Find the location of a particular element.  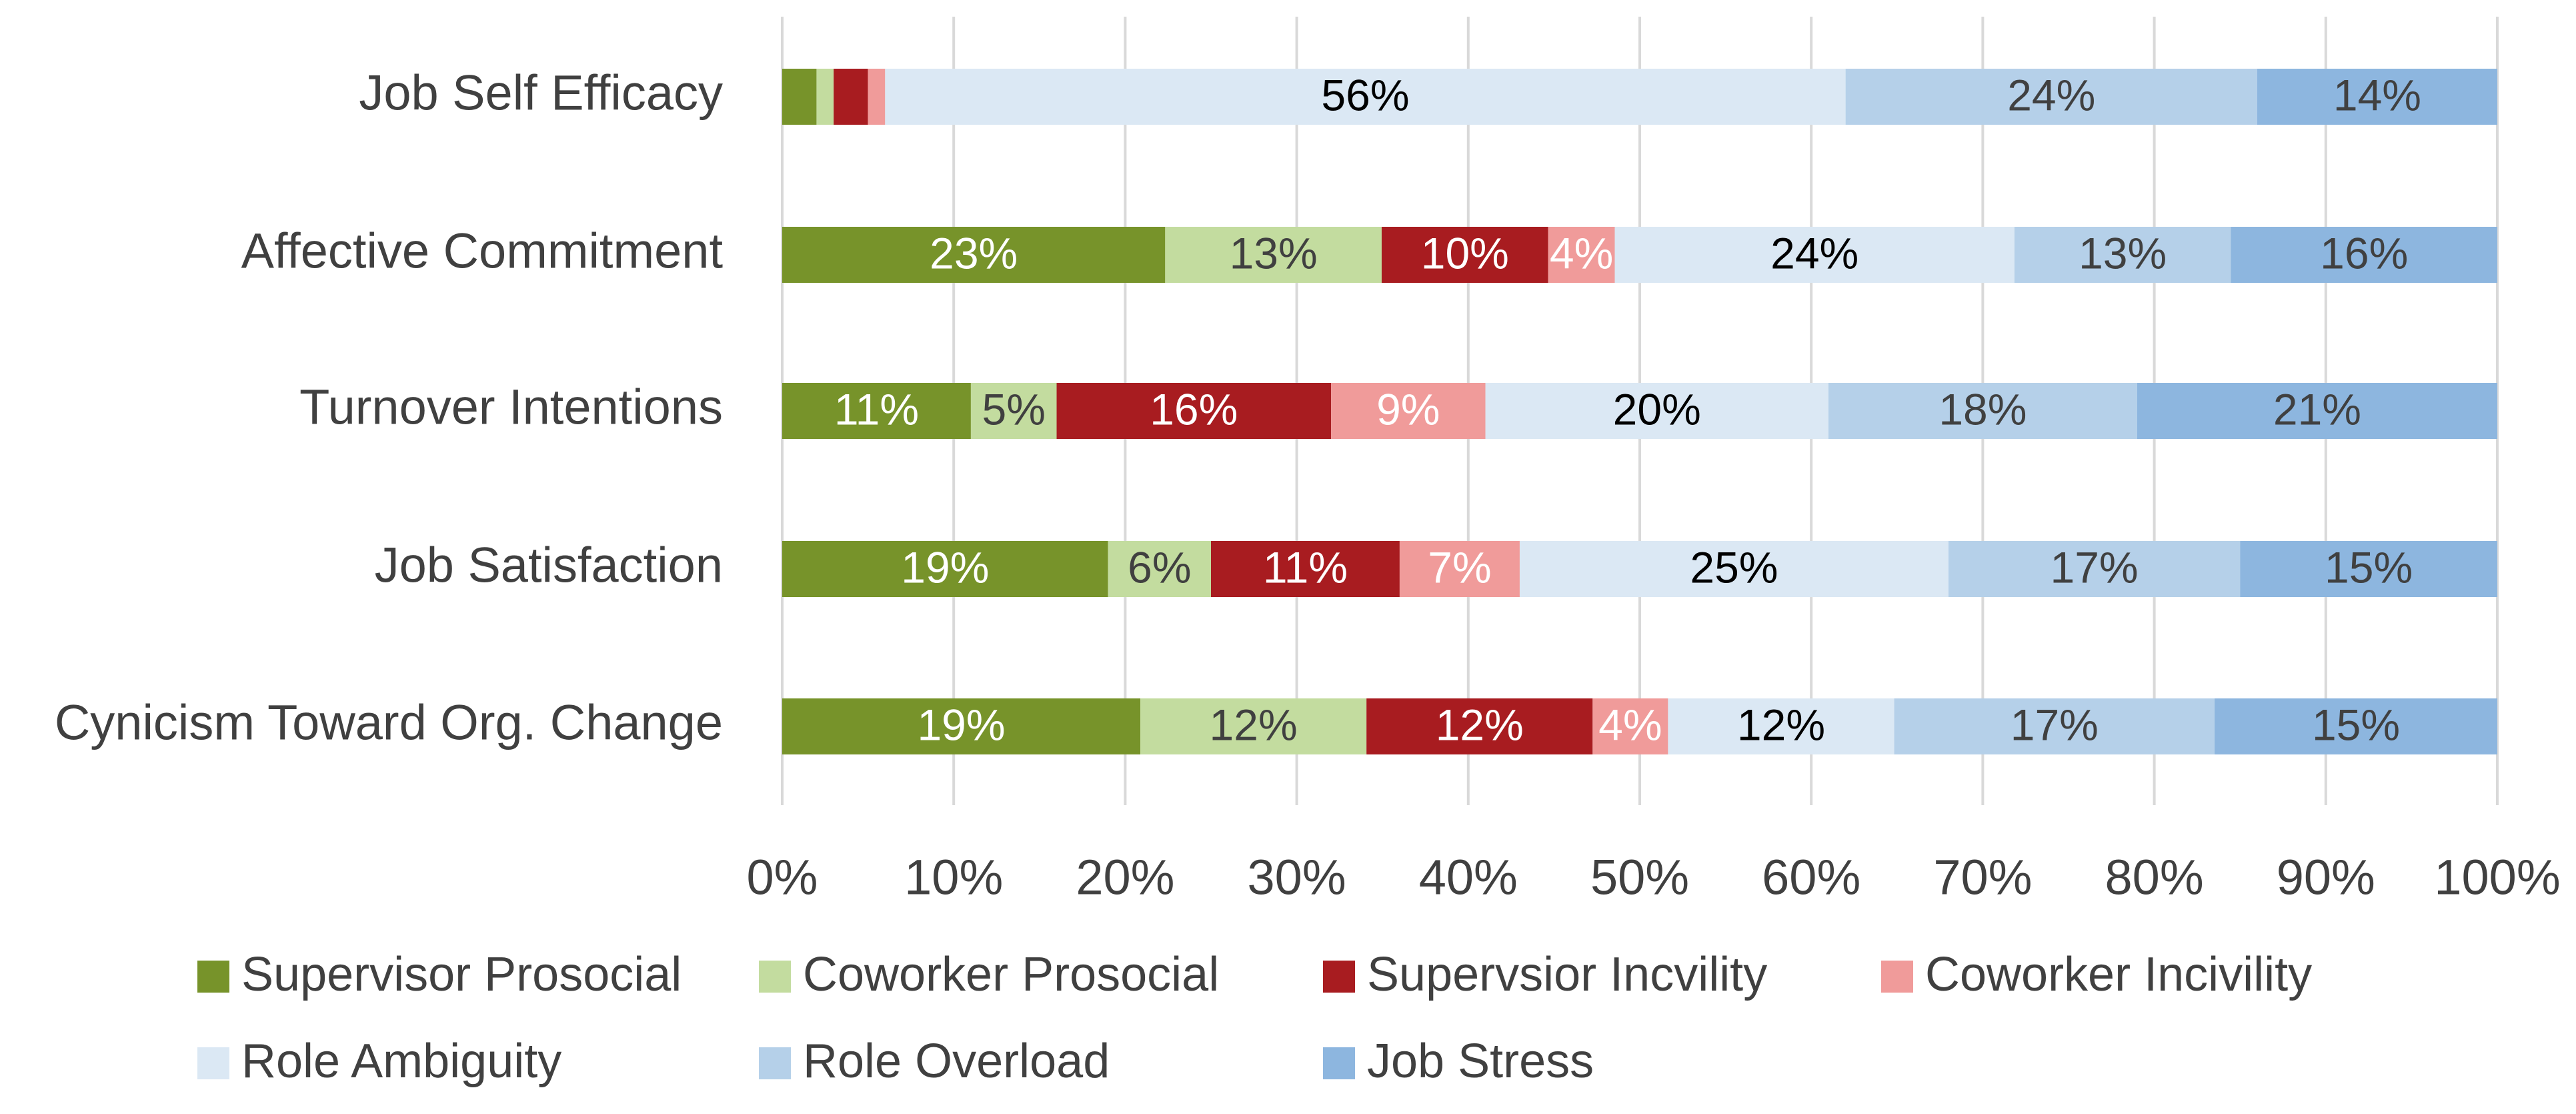

x-tick-label: 70% is located at coordinates (1983, 877).